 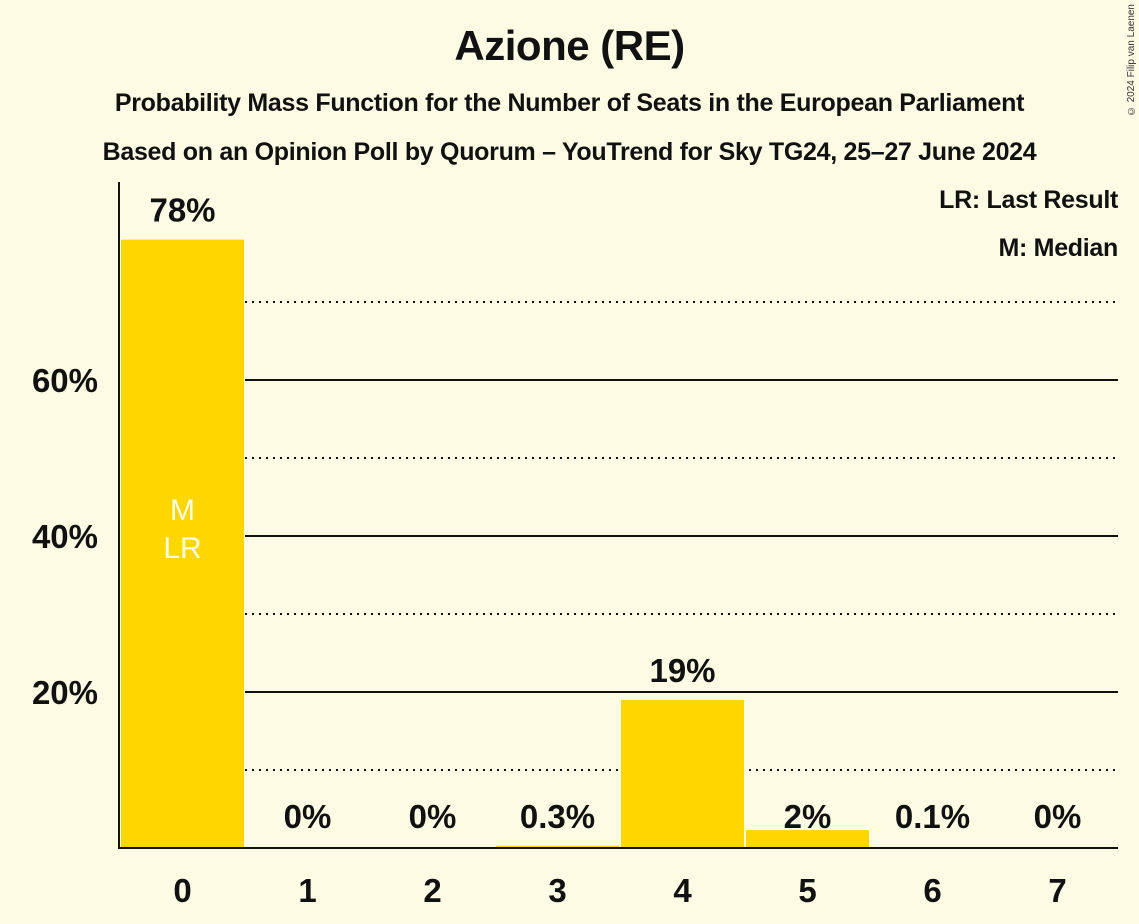 What do you see at coordinates (557, 816) in the screenshot?
I see `bar-value-label: 0.3%` at bounding box center [557, 816].